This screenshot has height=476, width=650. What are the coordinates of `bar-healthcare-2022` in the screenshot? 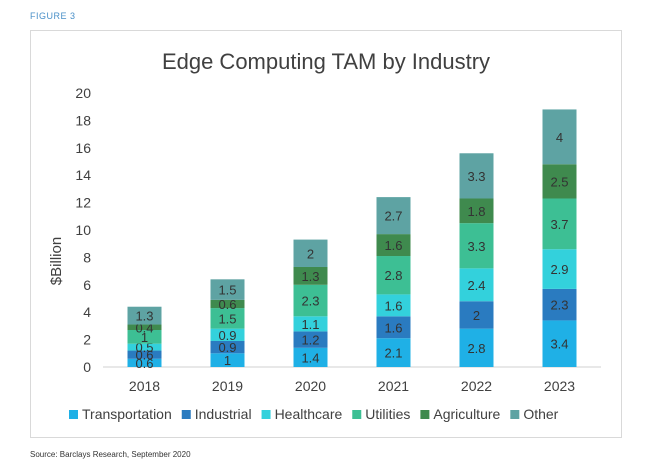 It's located at (476, 285).